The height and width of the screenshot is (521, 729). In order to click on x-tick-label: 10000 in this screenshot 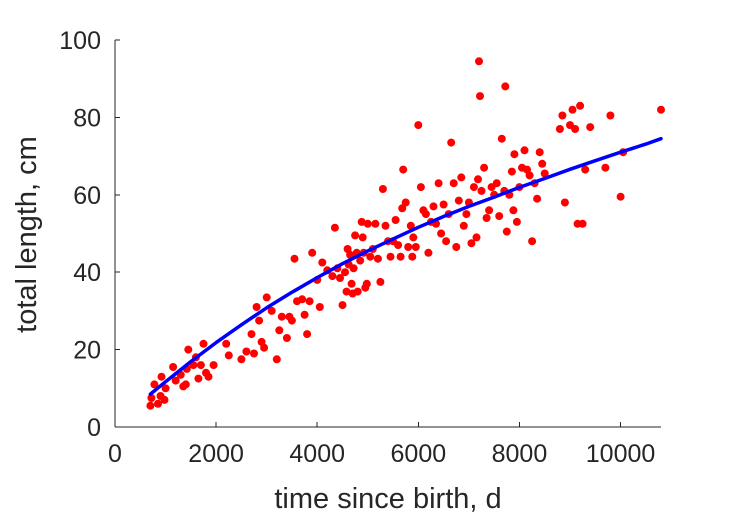, I will do `click(621, 454)`.